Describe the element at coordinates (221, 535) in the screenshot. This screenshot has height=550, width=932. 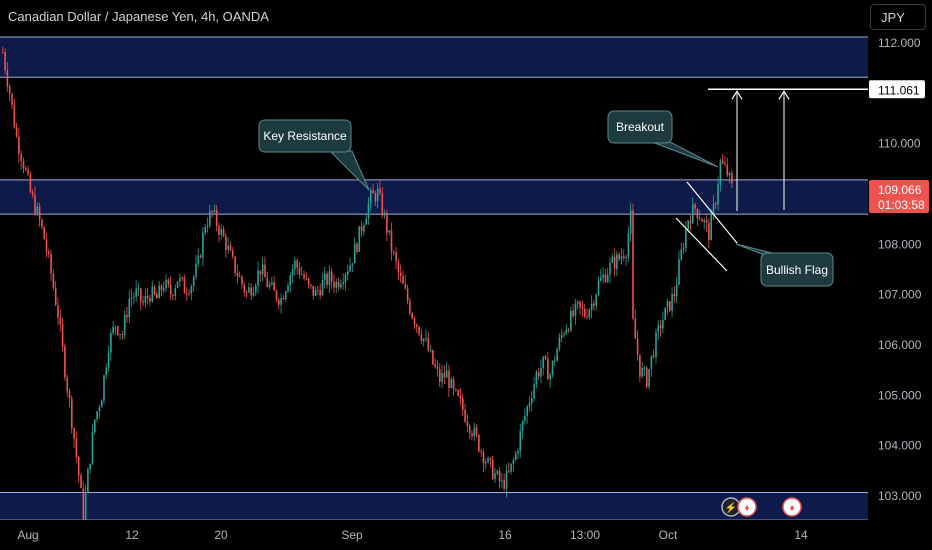
I see `x-tick-label: 20` at that location.